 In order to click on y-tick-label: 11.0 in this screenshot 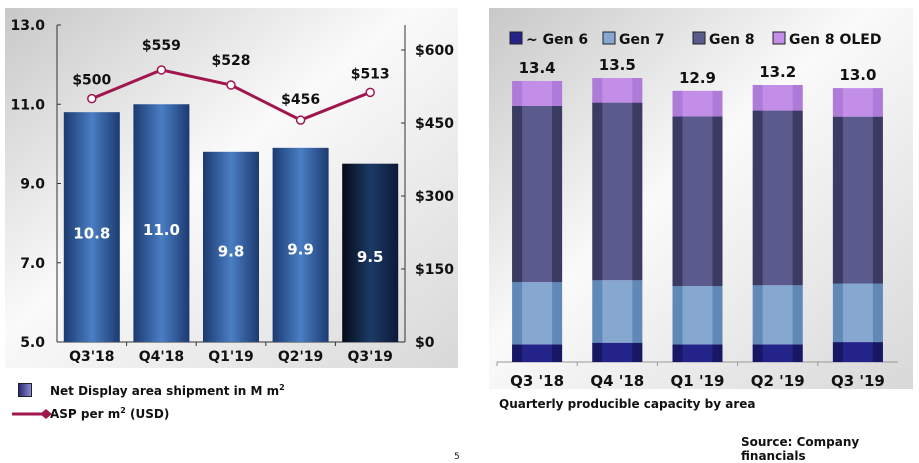, I will do `click(27, 105)`.